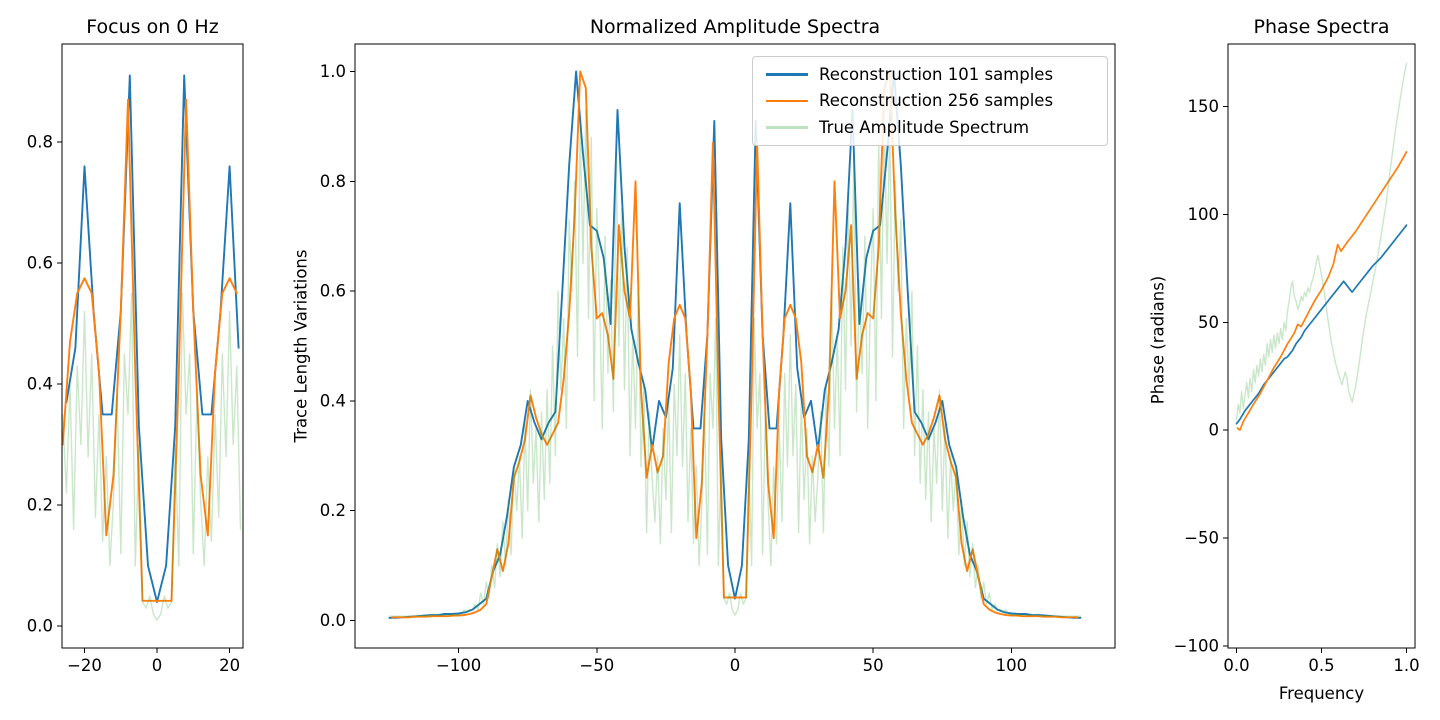 Image resolution: width=1440 pixels, height=720 pixels. What do you see at coordinates (229, 665) in the screenshot?
I see `x-tick-label: 20` at bounding box center [229, 665].